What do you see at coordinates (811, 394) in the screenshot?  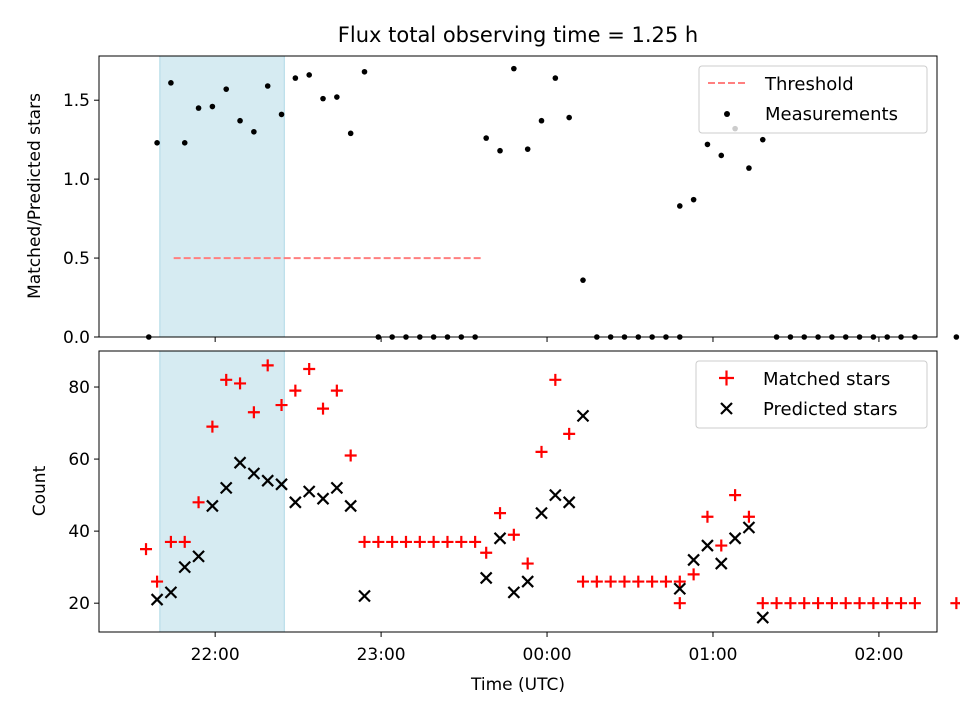 I see `bottom-legend: Matched stars Predicted stars` at bounding box center [811, 394].